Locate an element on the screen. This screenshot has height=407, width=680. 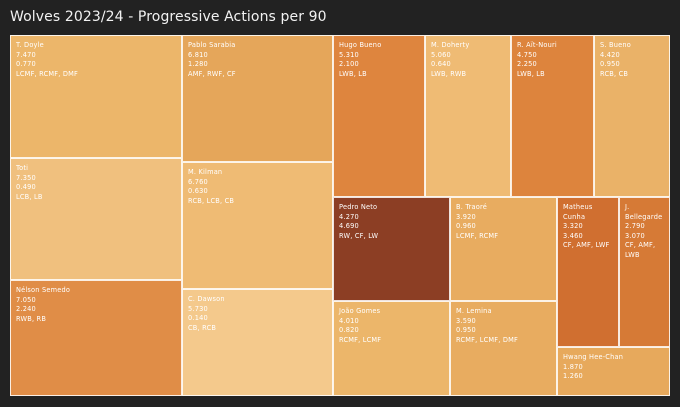
treemap-tile: B. Traoré 3.920 0.960 LCMF, RCMF is located at coordinates (503, 249).